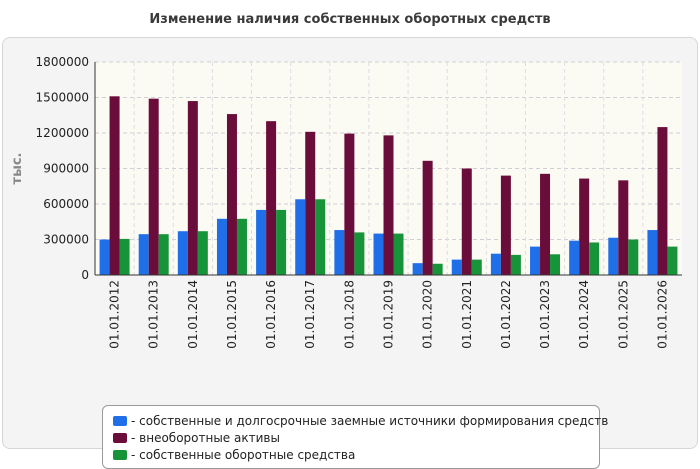 This screenshot has height=469, width=700. I want to click on legend-item: - собственные оборотные средства, so click(351, 454).